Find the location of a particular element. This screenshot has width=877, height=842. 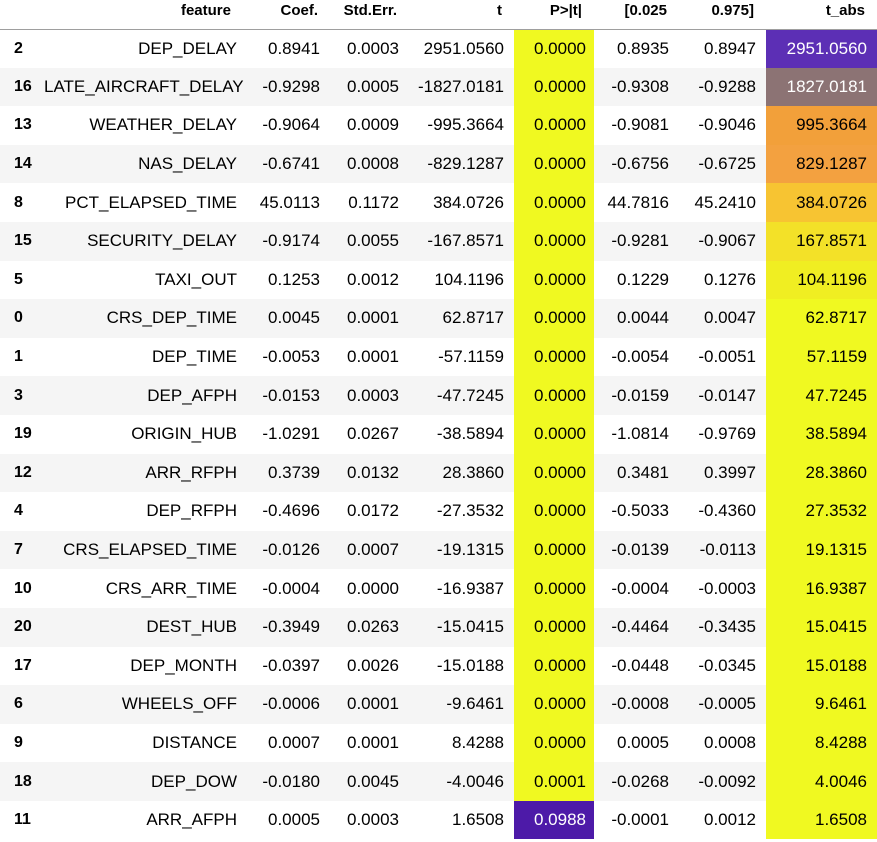

ci-lower-cell: -0.4464 is located at coordinates (636, 627).